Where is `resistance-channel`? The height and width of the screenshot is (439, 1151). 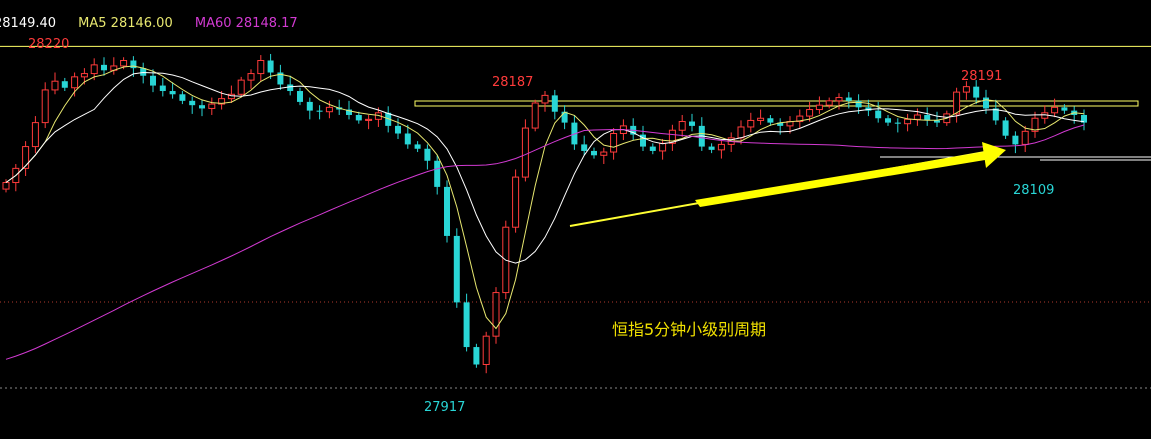 resistance-channel is located at coordinates (776, 103).